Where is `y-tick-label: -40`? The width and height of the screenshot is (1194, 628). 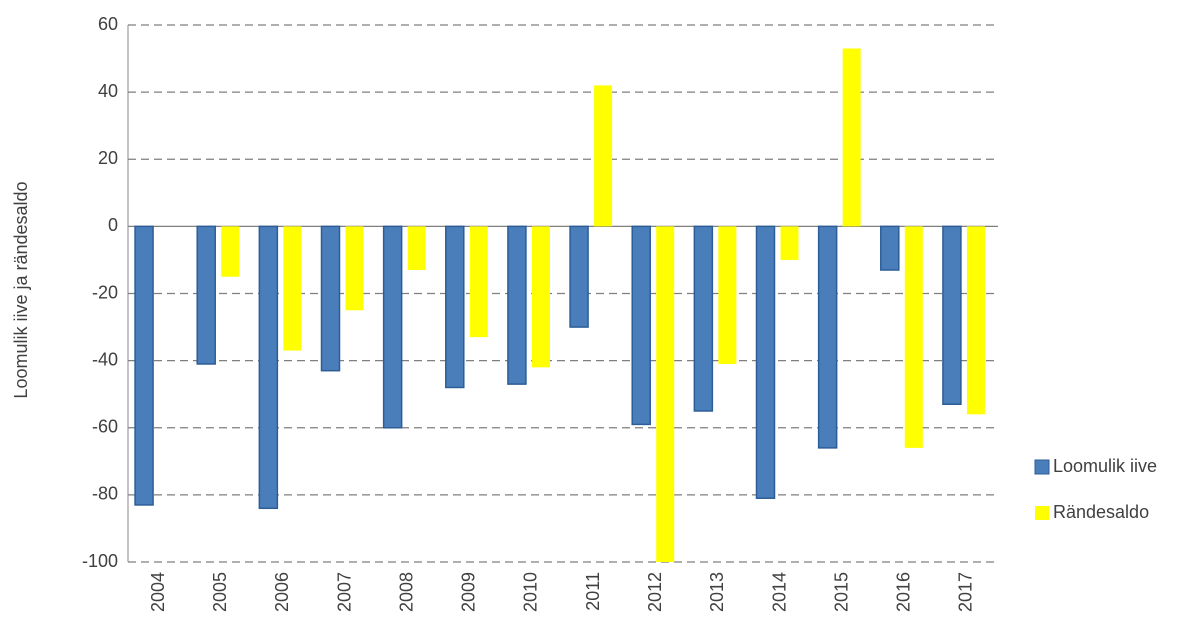 y-tick-label: -40 is located at coordinates (105, 359).